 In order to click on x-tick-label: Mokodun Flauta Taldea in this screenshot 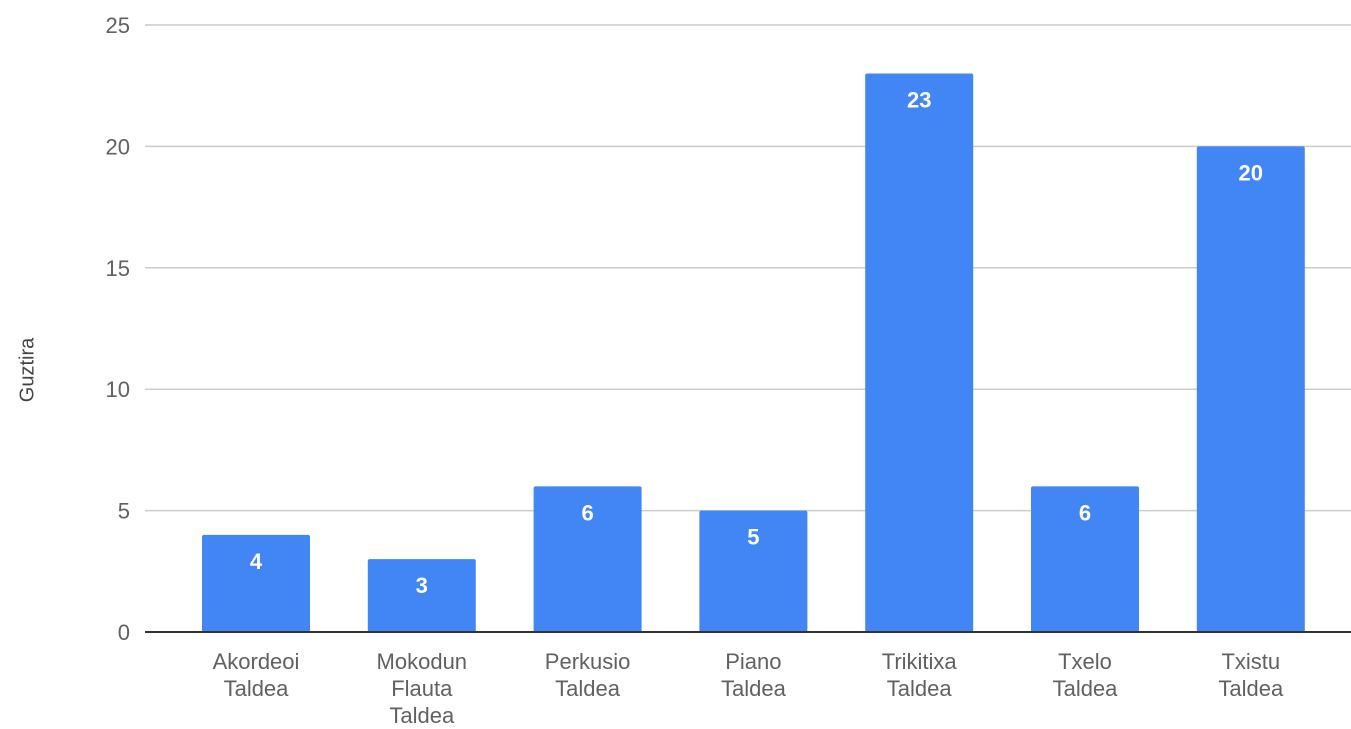, I will do `click(422, 688)`.